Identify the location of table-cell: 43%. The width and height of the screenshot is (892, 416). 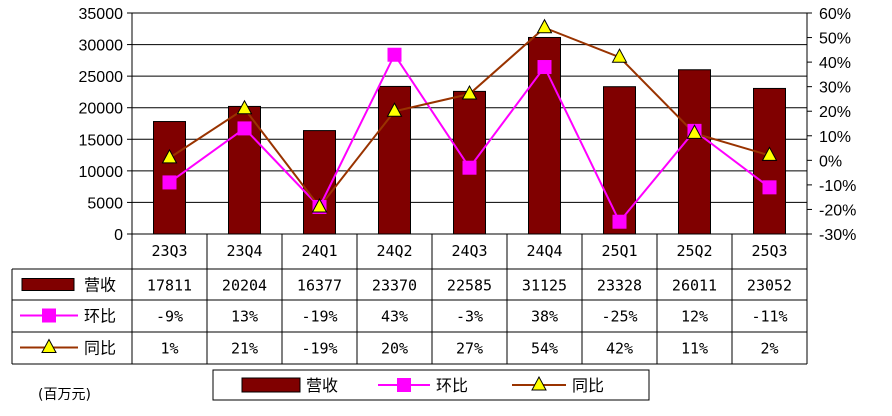
(394, 317).